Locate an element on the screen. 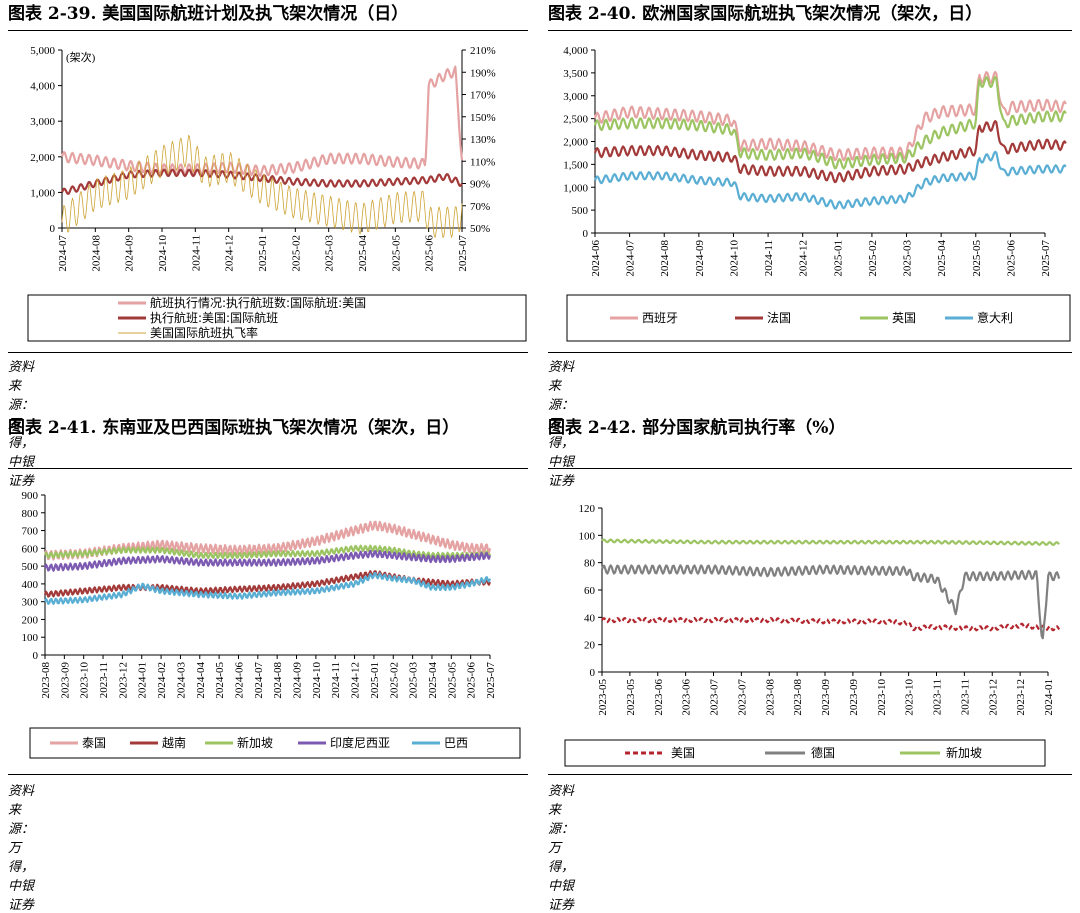  series-line-crimson is located at coordinates (831, 624).